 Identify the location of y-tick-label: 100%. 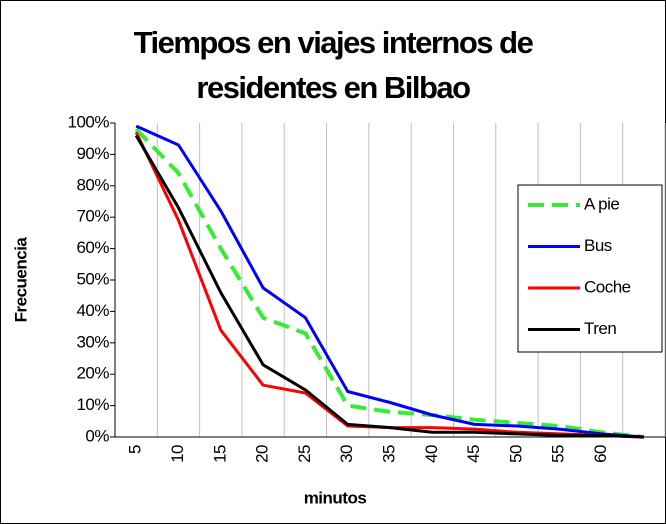
(89, 121).